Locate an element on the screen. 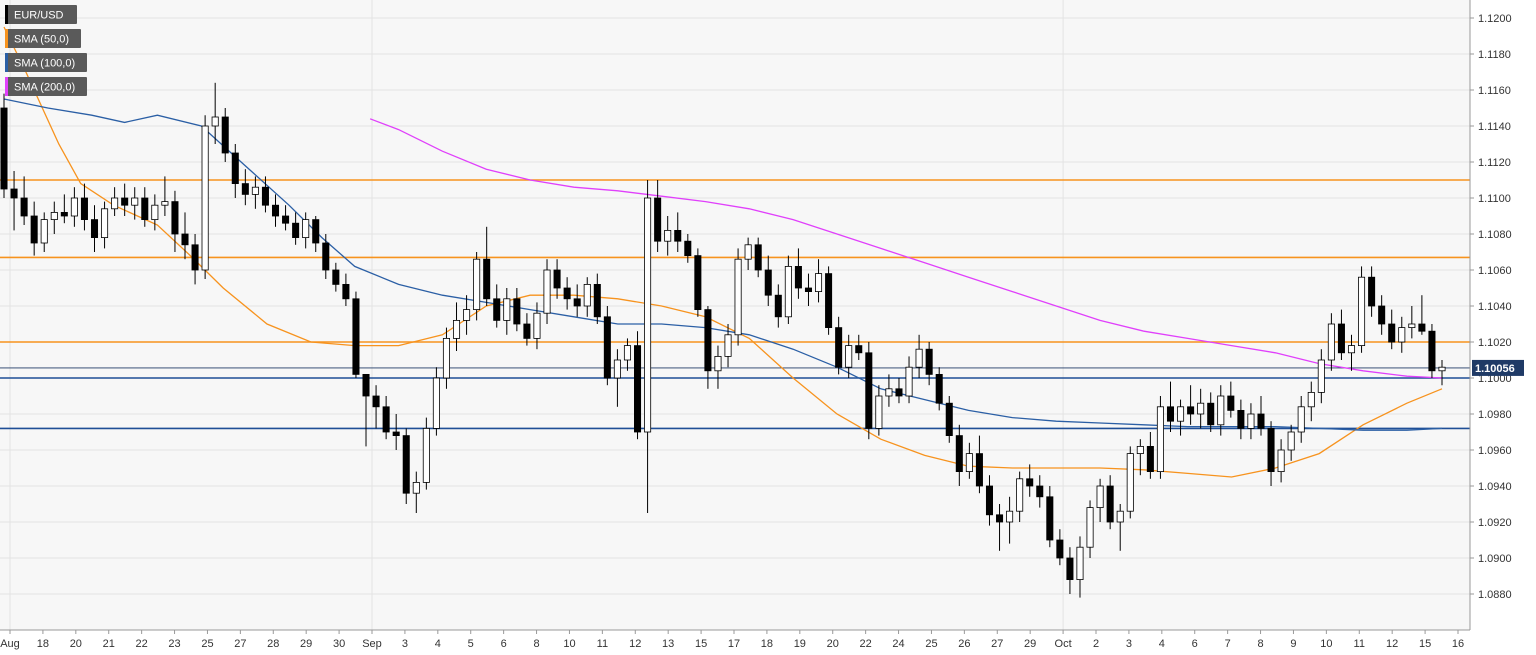 This screenshot has width=1536, height=655. x-tick-label: 2 is located at coordinates (1096, 644).